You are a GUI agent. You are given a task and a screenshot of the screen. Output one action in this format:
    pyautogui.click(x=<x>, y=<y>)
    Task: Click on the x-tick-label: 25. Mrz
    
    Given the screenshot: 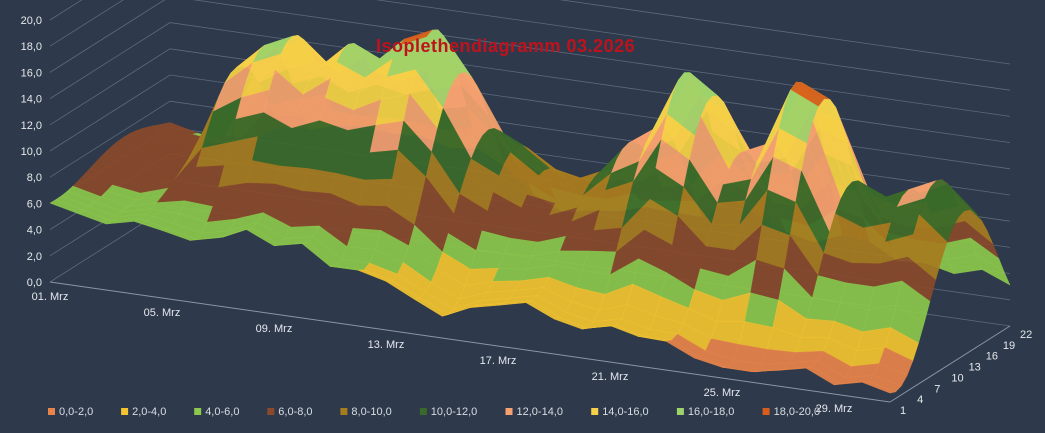 What is the action you would take?
    pyautogui.click(x=722, y=393)
    